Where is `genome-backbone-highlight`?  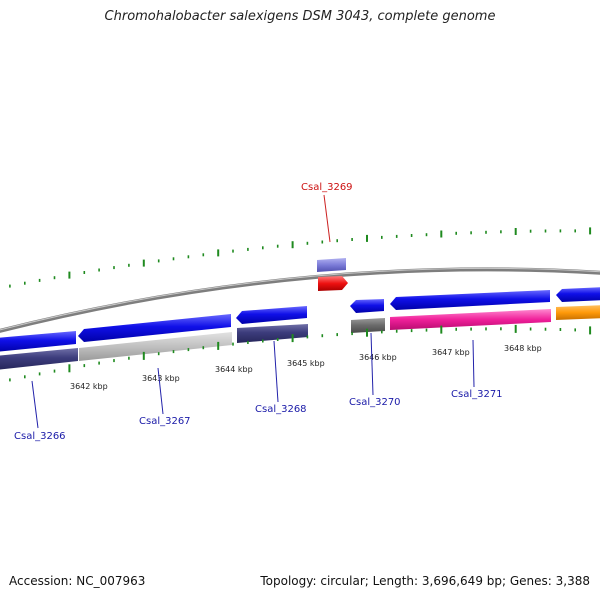
genome-backbone-highlight is located at coordinates (300, 299).